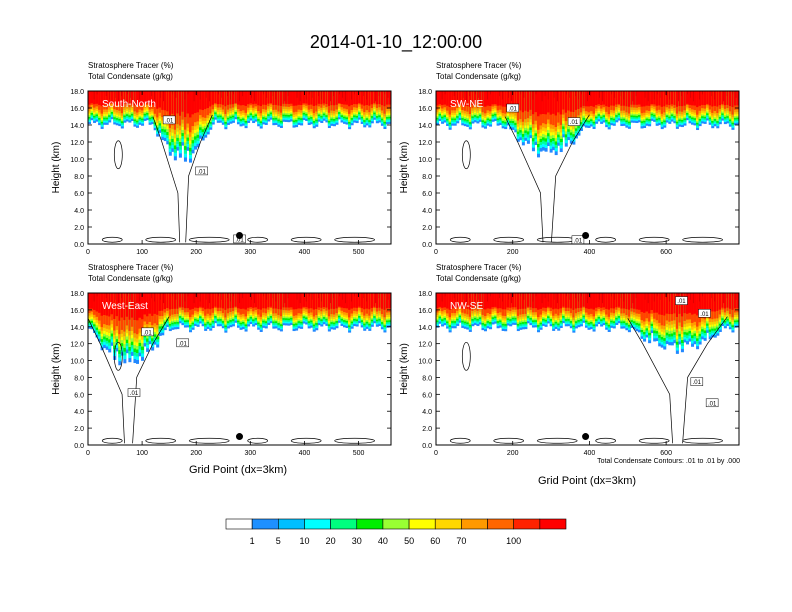 This screenshot has width=792, height=612. What do you see at coordinates (239, 127) in the screenshot?
I see `tracer-shading` at bounding box center [239, 127].